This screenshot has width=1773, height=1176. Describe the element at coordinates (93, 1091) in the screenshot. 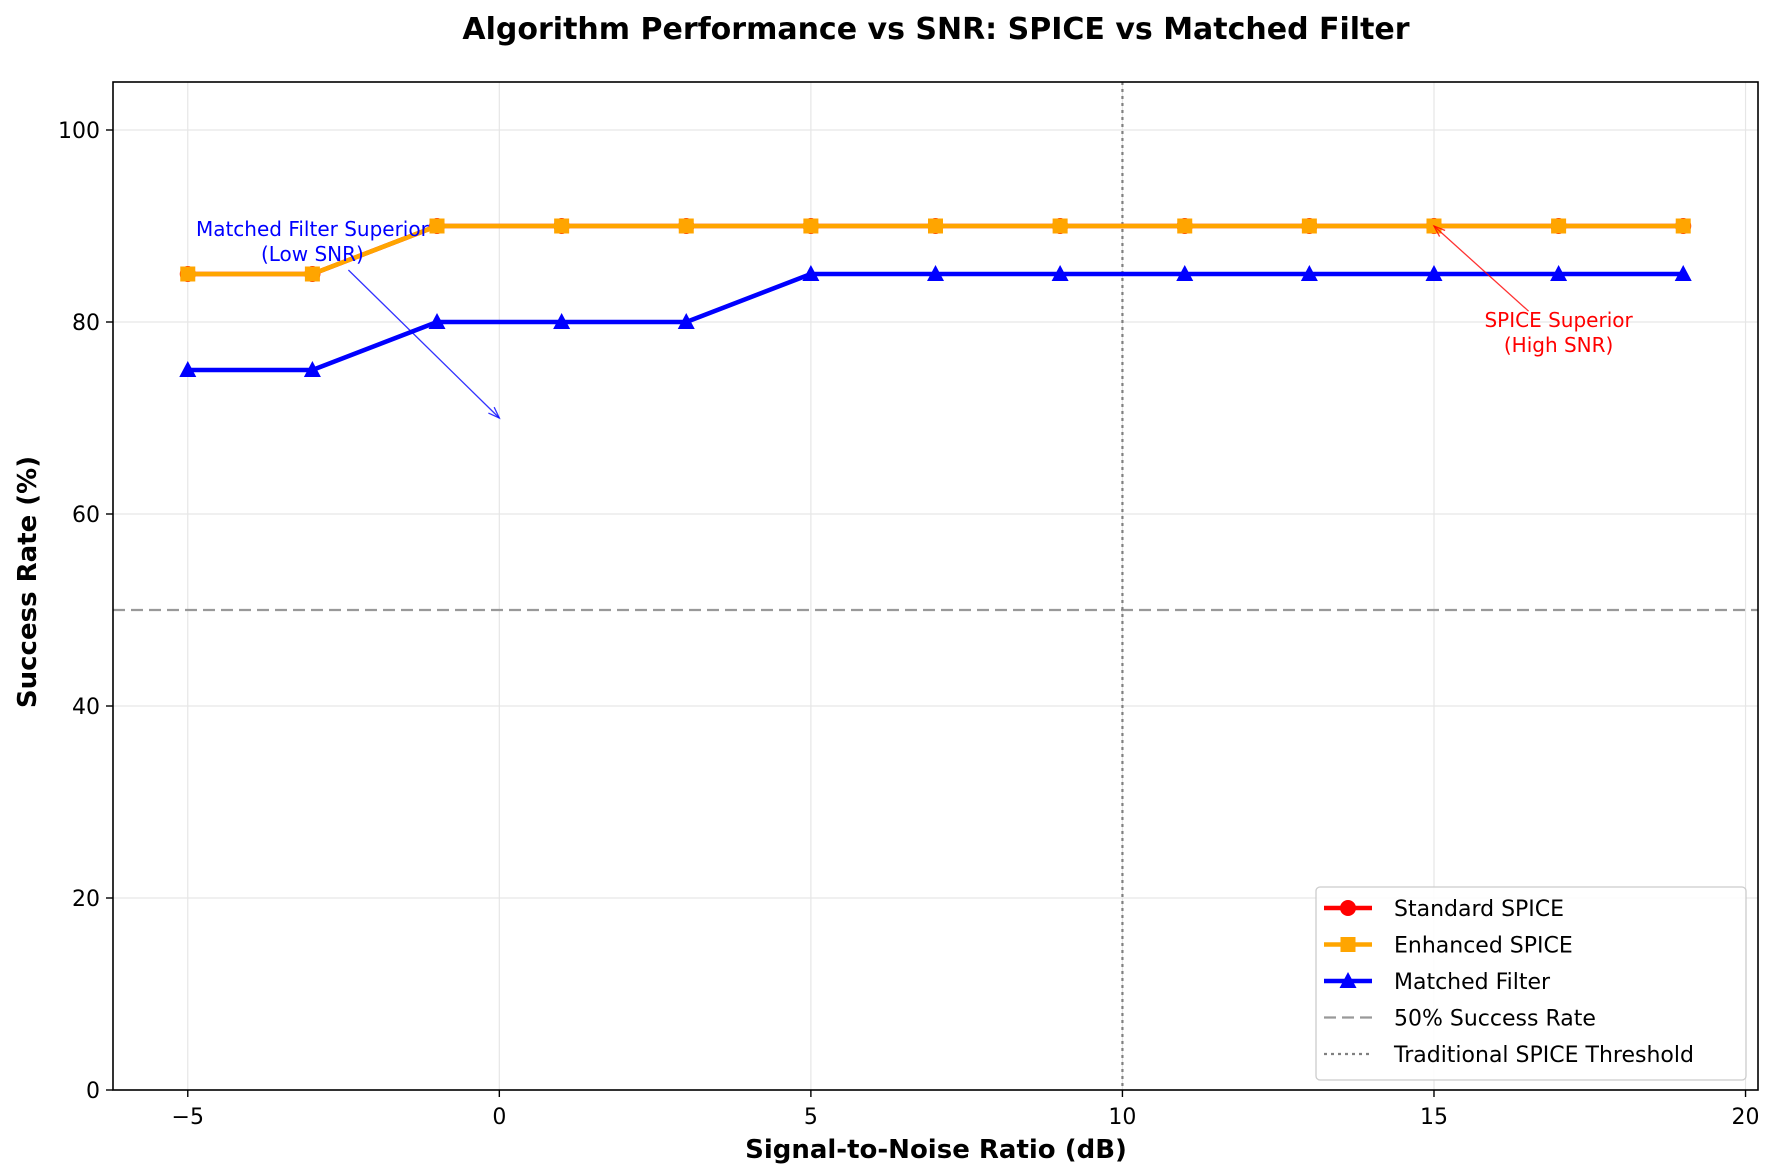

I see `y-tick-label: 0` at that location.